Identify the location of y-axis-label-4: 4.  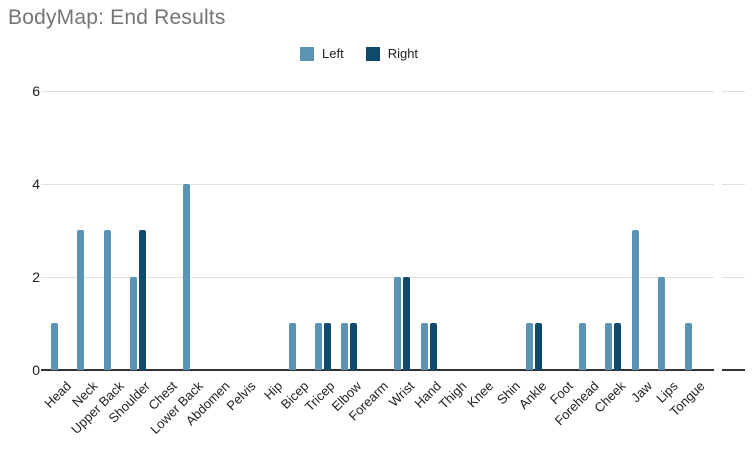
(36, 184).